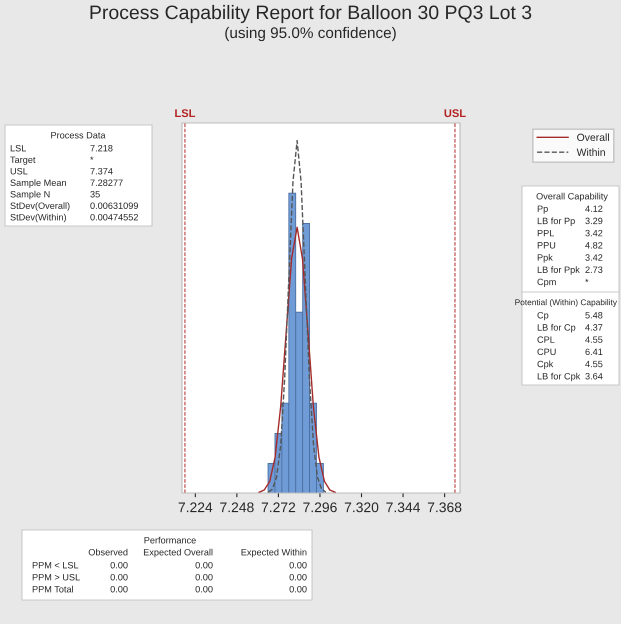 This screenshot has width=621, height=624. Describe the element at coordinates (101, 148) in the screenshot. I see `text: 7.218` at that location.